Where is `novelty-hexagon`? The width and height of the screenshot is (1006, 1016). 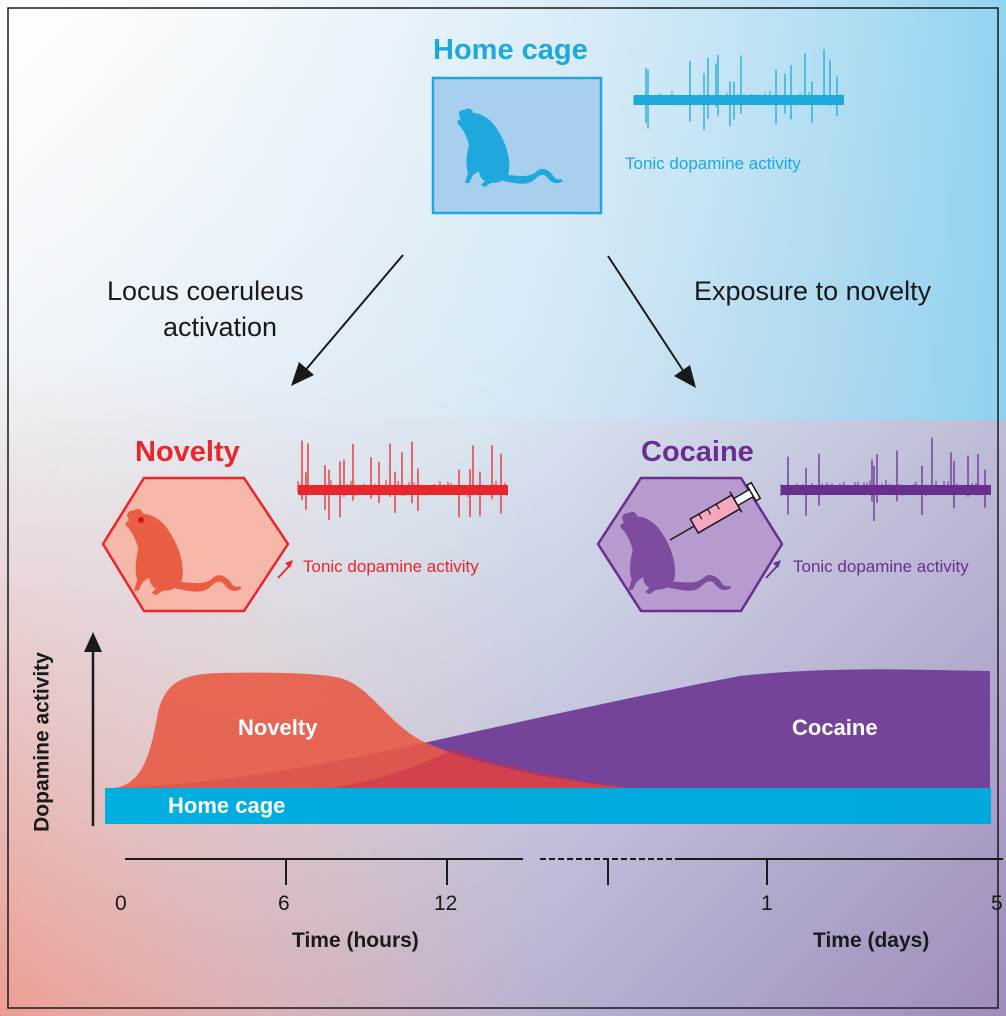
novelty-hexagon is located at coordinates (195, 544).